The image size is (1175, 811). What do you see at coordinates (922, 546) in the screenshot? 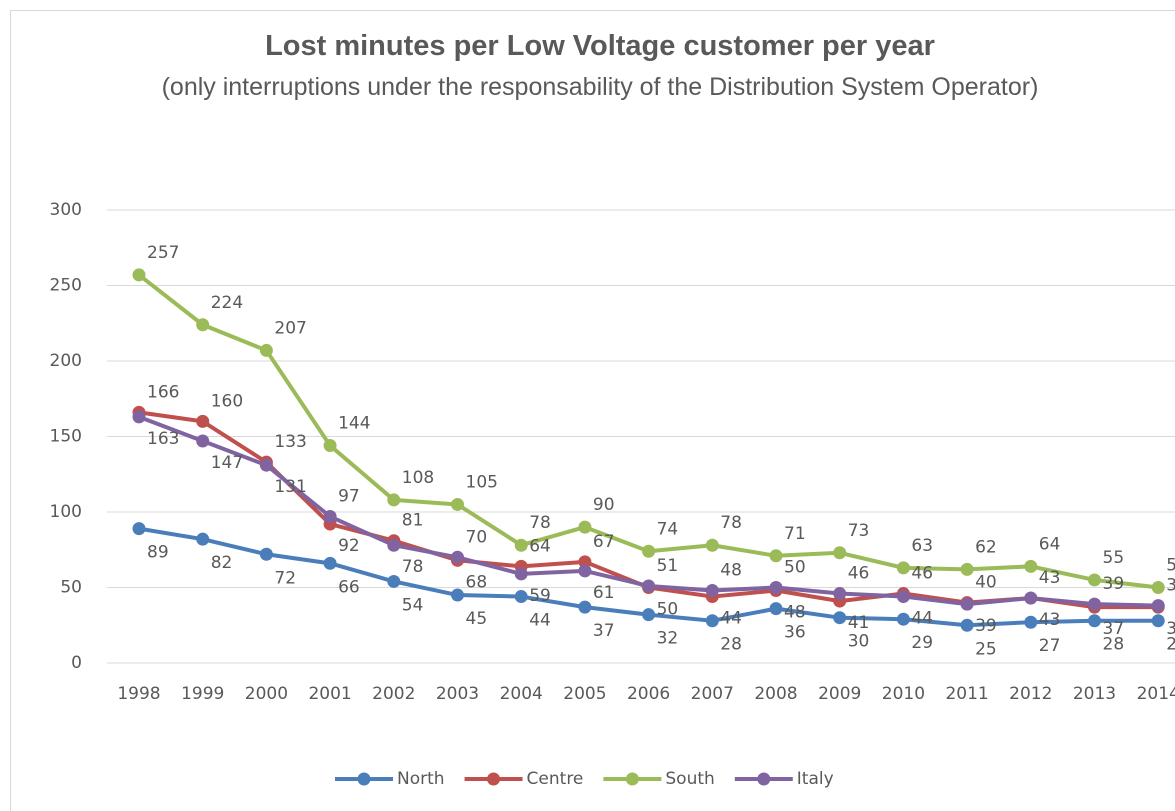
I see `data-label: 63` at bounding box center [922, 546].